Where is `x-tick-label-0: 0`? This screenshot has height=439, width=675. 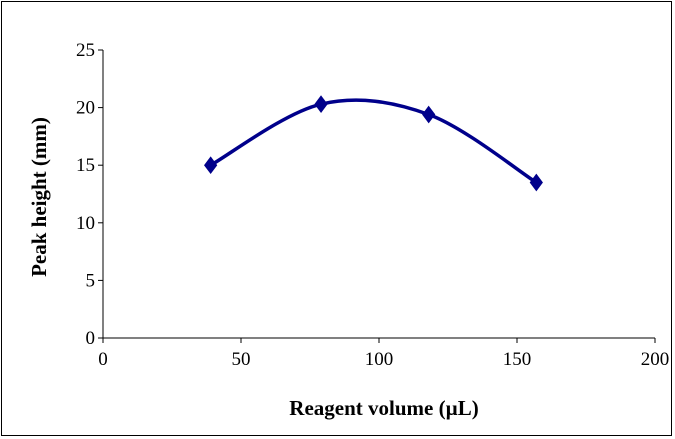
x-tick-label-0: 0 is located at coordinates (103, 359).